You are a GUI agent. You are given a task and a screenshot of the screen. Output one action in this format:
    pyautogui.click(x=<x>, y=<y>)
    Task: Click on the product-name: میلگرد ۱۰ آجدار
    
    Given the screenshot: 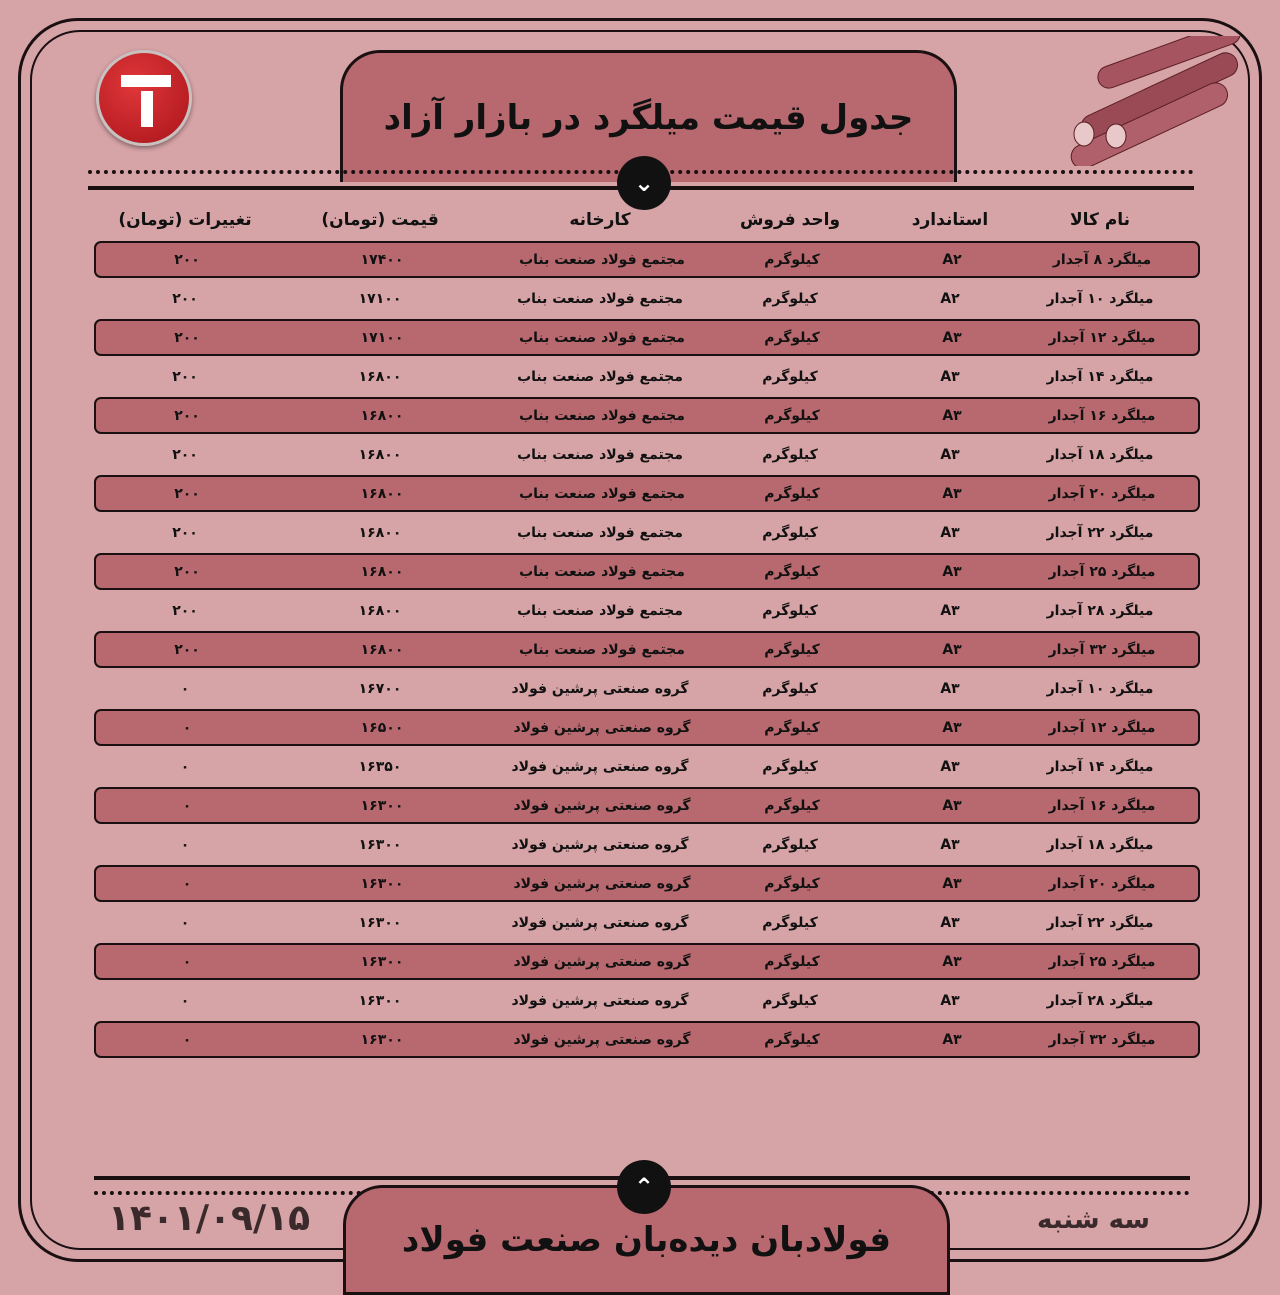 What is the action you would take?
    pyautogui.click(x=1100, y=688)
    